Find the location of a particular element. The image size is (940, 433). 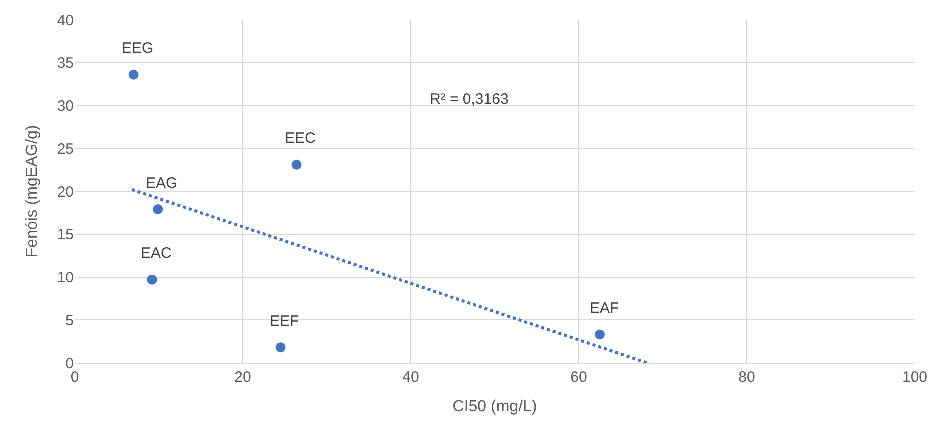

annotation: EAF is located at coordinates (605, 308).